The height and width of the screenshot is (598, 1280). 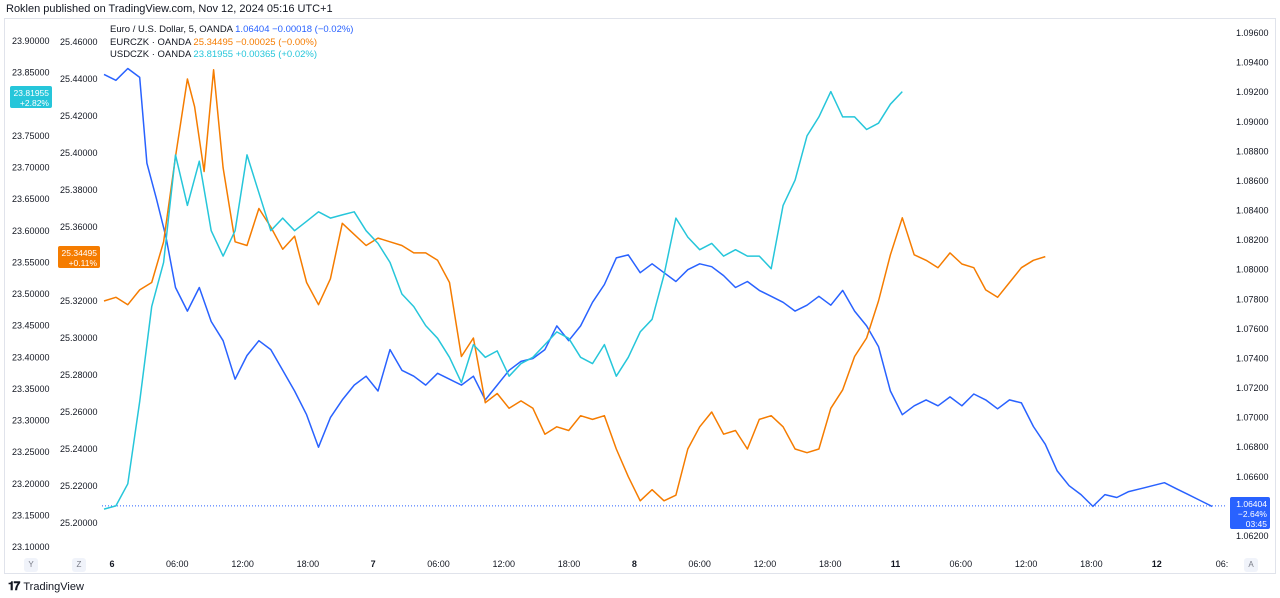 What do you see at coordinates (1251, 504) in the screenshot?
I see `eurusd-price-label-text: 1.06404` at bounding box center [1251, 504].